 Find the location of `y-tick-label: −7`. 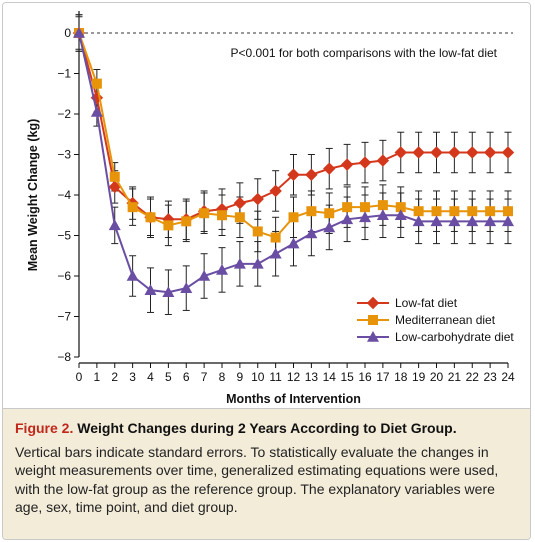

y-tick-label: −7 is located at coordinates (64, 317).